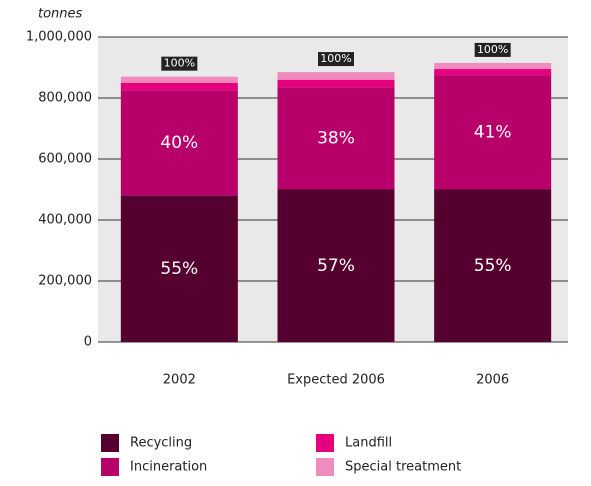 This screenshot has height=486, width=591. Describe the element at coordinates (88, 342) in the screenshot. I see `y-tick-label: 0` at that location.